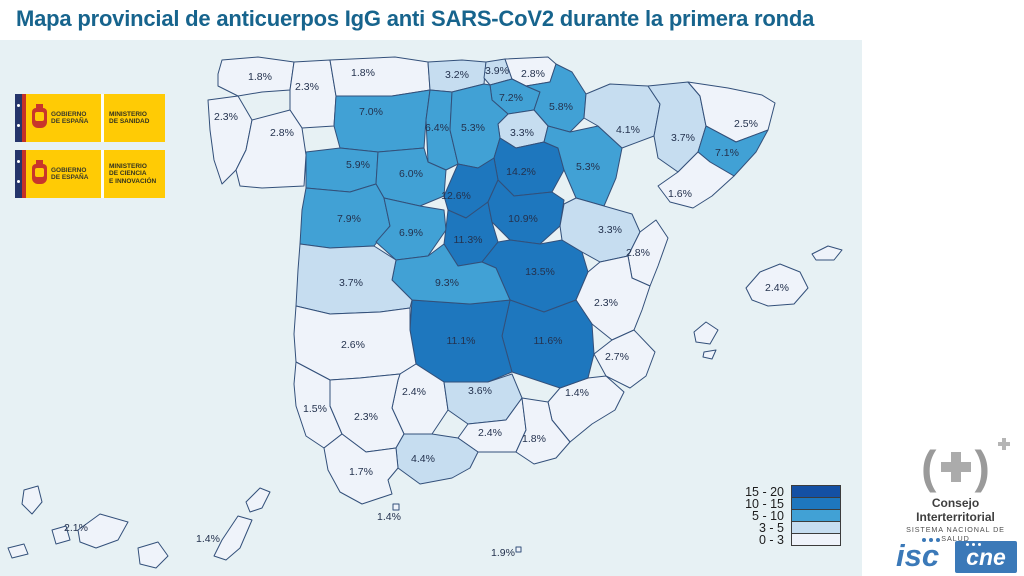 The image size is (1024, 576). I want to click on province-value-label-baleares: 2.4%, so click(777, 288).